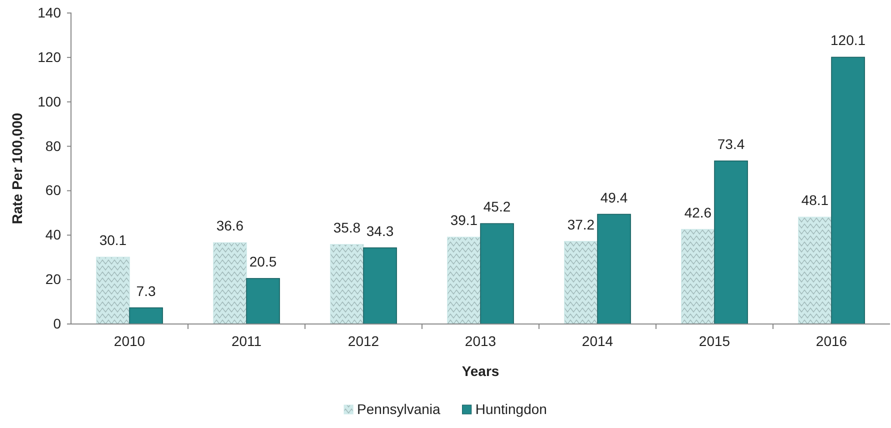 This screenshot has width=891, height=428. I want to click on data-label: 37.2, so click(581, 224).